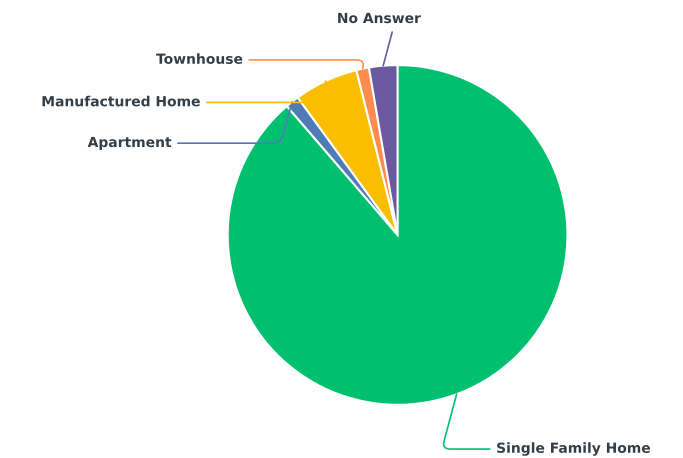  What do you see at coordinates (121, 101) in the screenshot?
I see `slice-label: Manufactured Home` at bounding box center [121, 101].